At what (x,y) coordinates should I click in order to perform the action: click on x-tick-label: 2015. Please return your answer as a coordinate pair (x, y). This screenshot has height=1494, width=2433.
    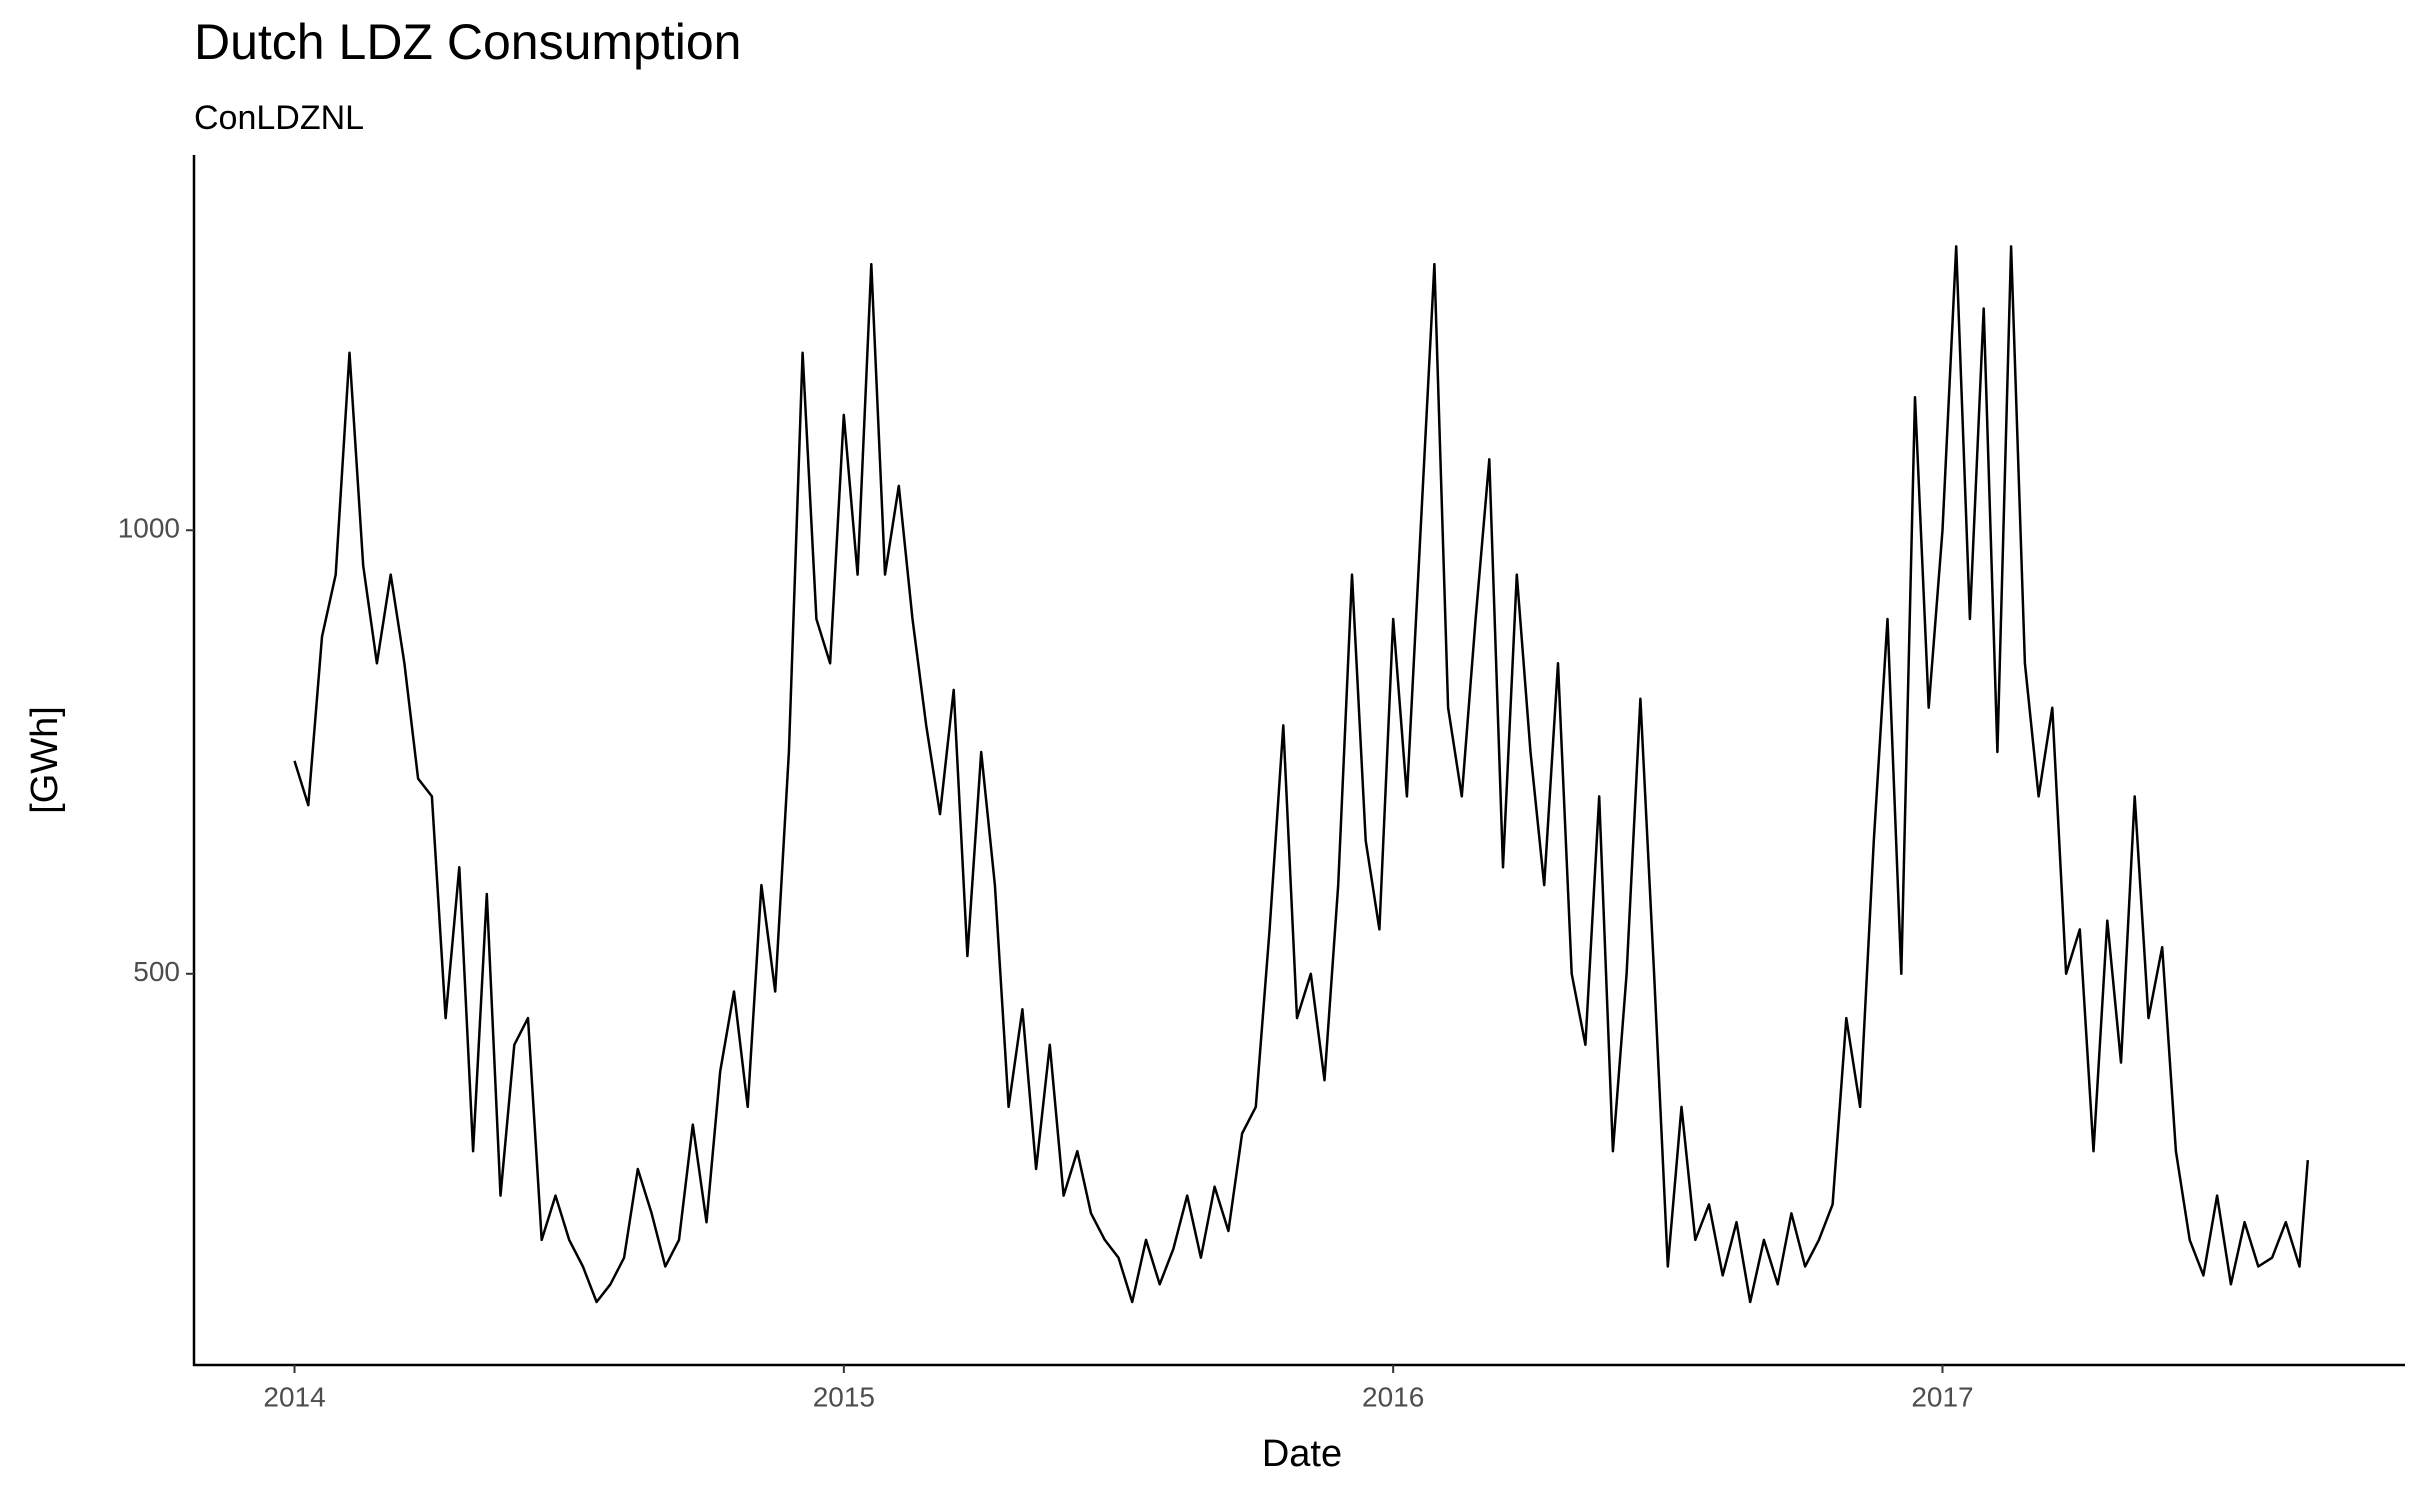
    Looking at the image, I should click on (844, 1396).